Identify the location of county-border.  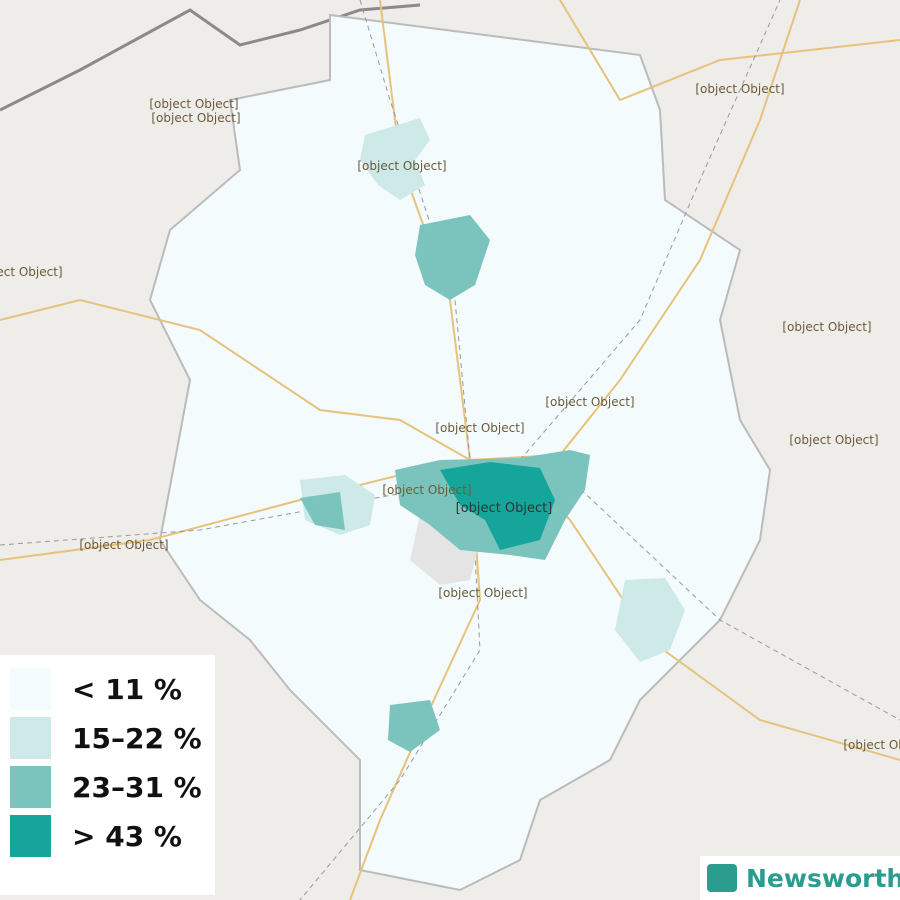
(210, 57).